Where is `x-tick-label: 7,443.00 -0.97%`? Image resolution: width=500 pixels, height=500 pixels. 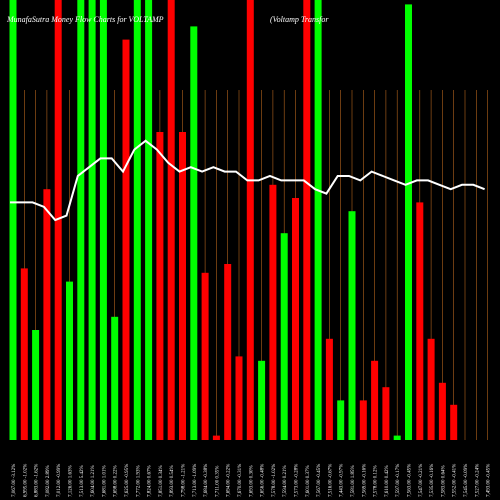 x-tick-label: 7,443.00 -0.97% is located at coordinates (342, 480).